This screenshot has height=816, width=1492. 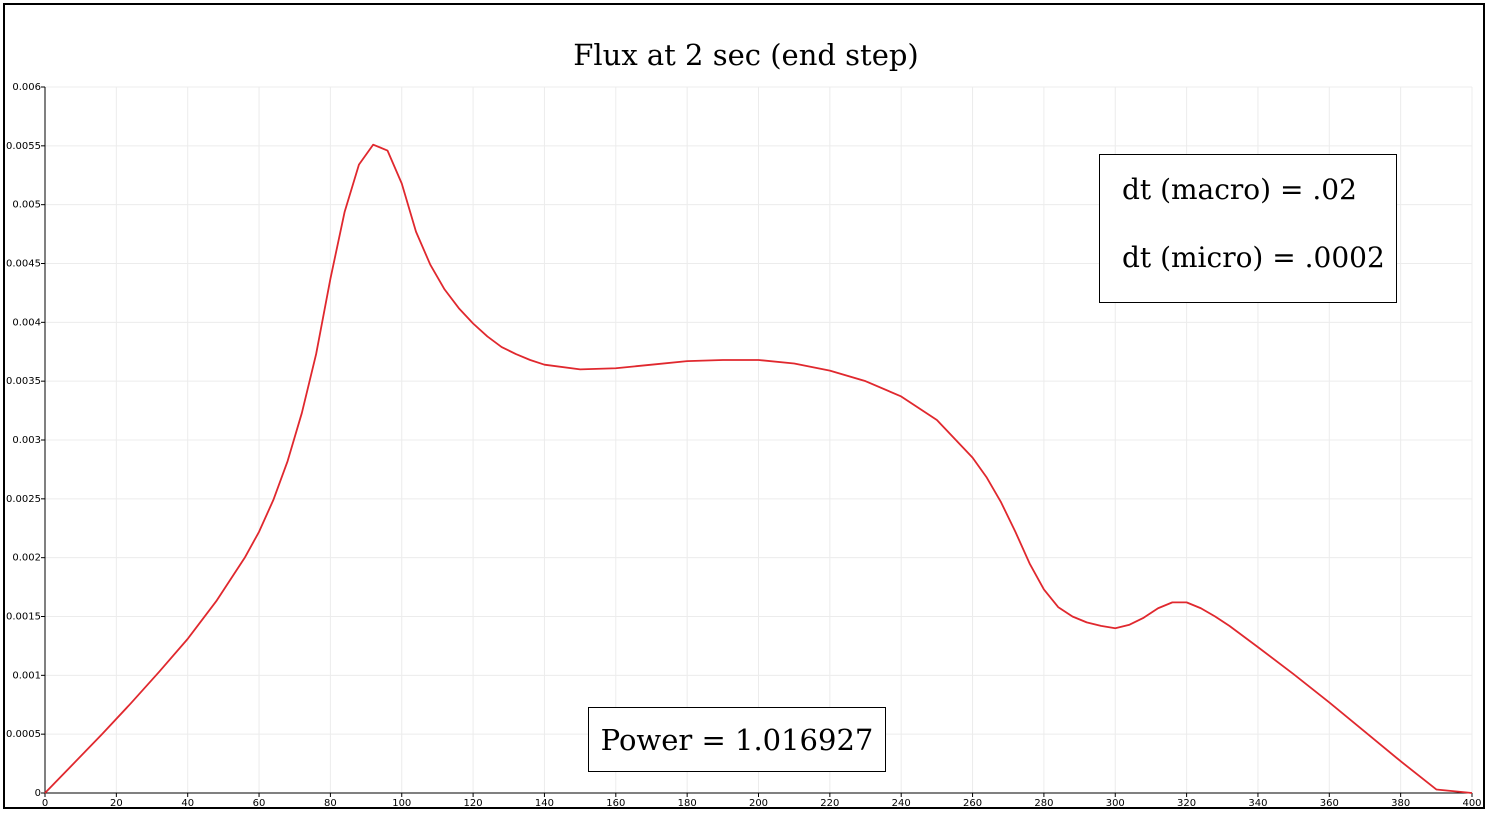 I want to click on x-tick-label: 40, so click(x=187, y=803).